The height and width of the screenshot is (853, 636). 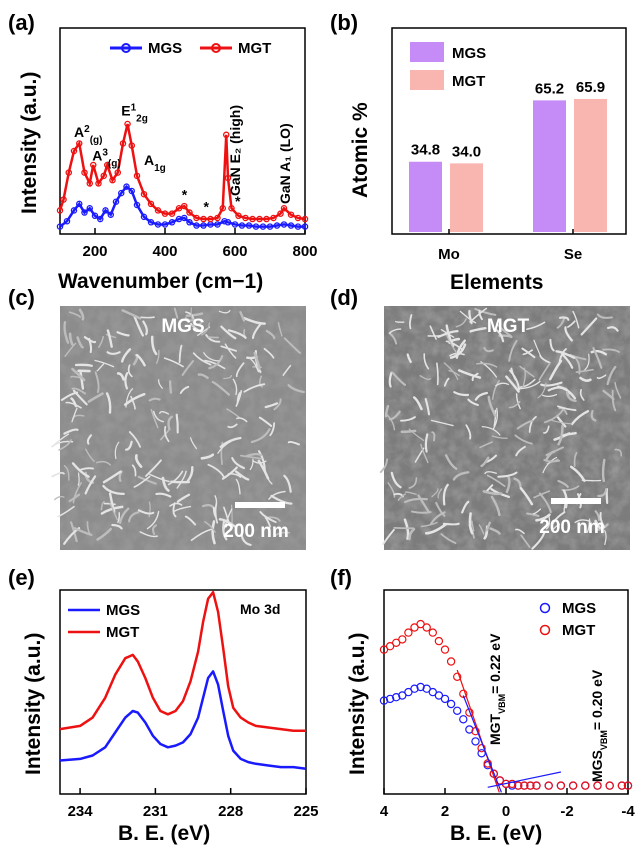 What do you see at coordinates (628, 811) in the screenshot?
I see `vbm-tick-label: -4` at bounding box center [628, 811].